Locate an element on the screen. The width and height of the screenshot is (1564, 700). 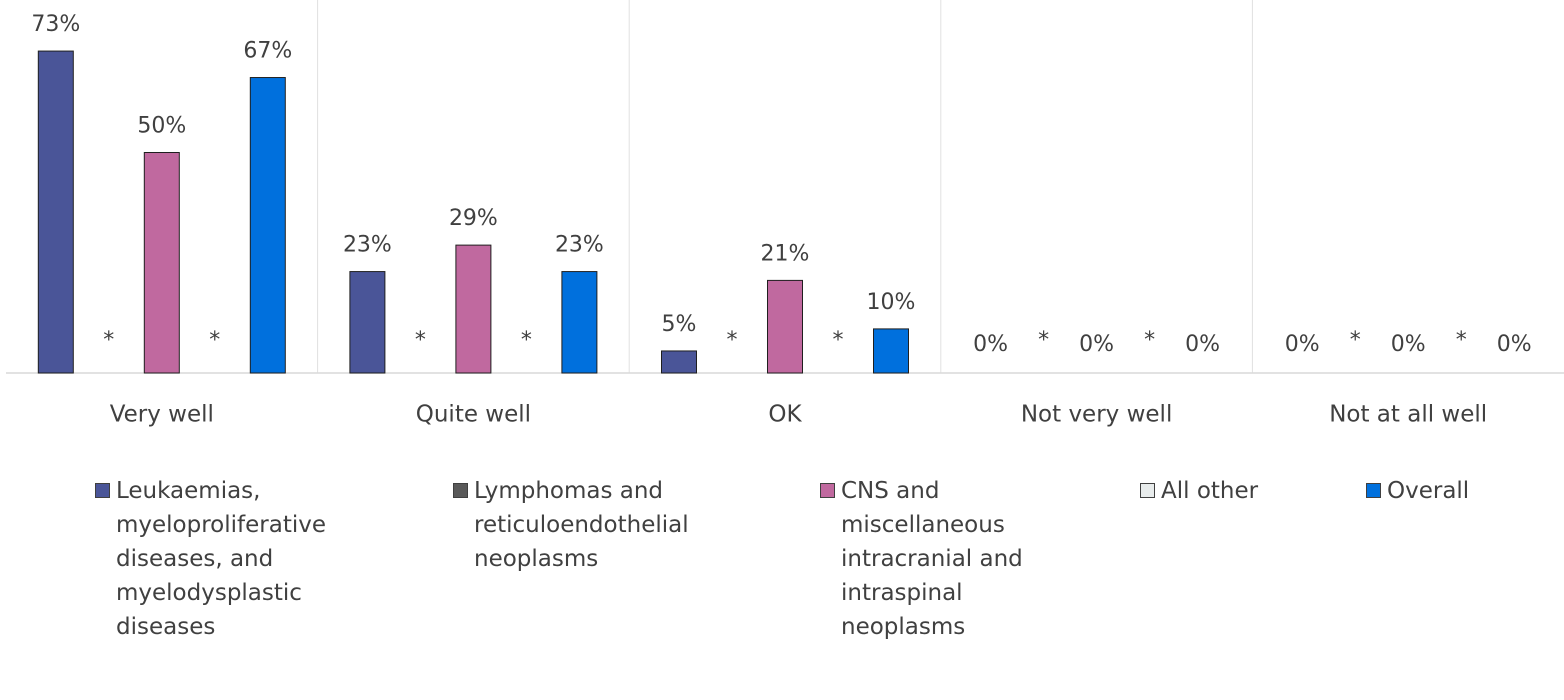
value-label: 67% is located at coordinates (267, 51).